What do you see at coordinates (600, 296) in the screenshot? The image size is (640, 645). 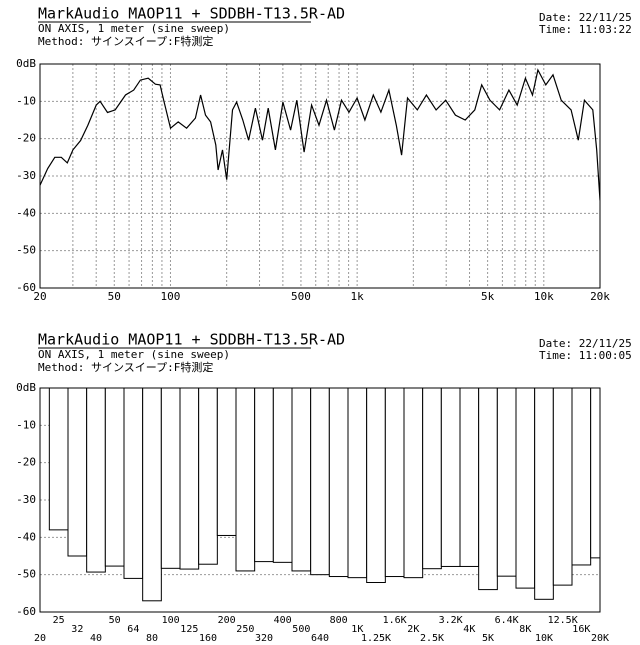 I see `x-tick-label: 20k` at bounding box center [600, 296].